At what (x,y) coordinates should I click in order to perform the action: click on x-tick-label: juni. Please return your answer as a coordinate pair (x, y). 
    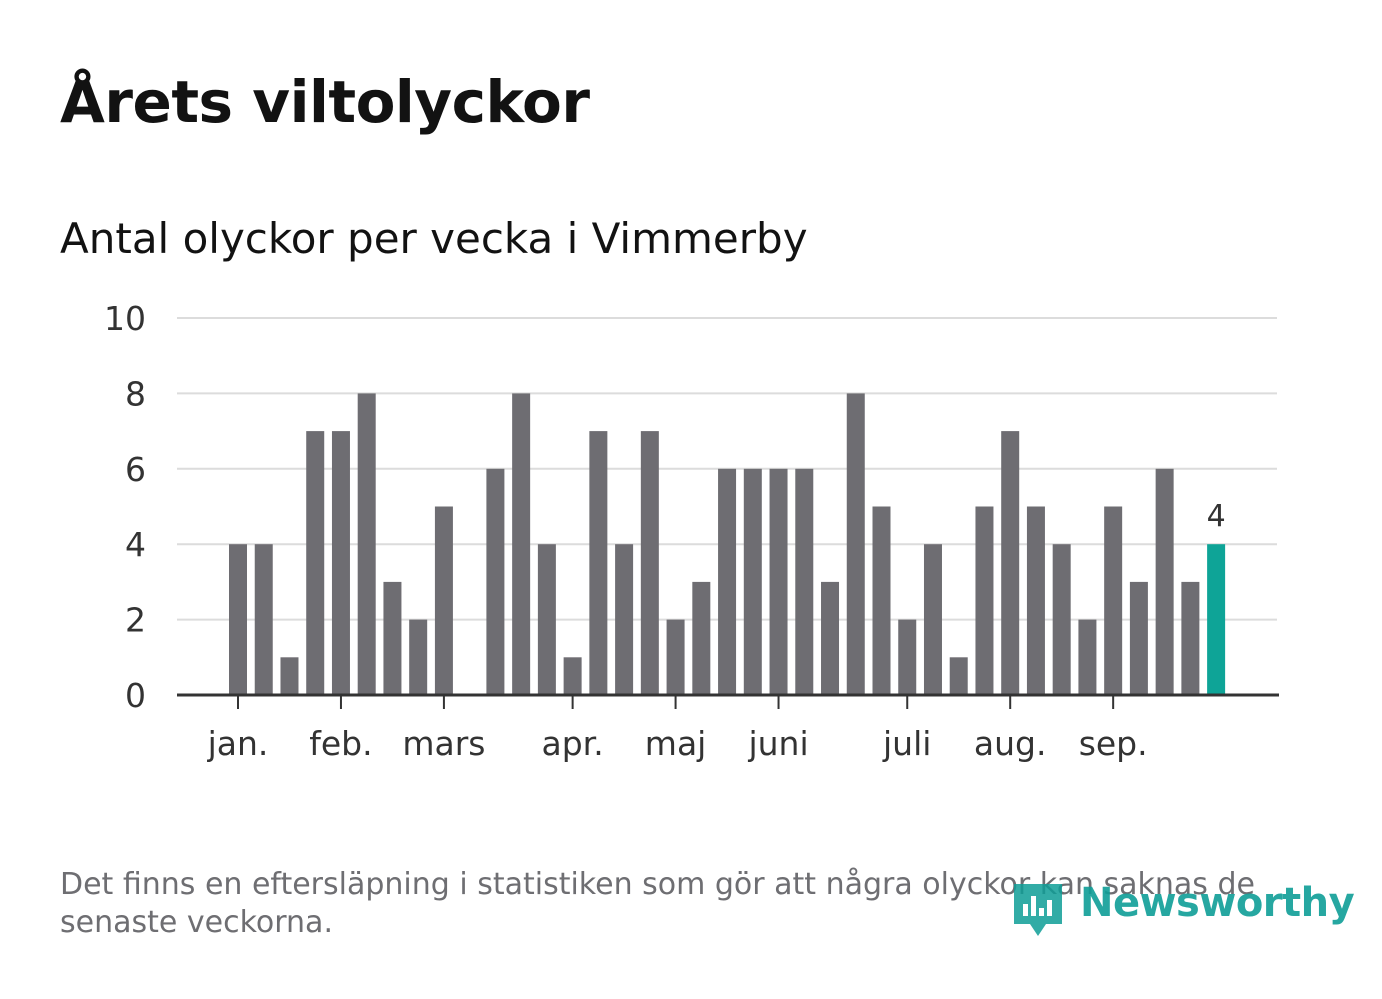
    Looking at the image, I should click on (777, 743).